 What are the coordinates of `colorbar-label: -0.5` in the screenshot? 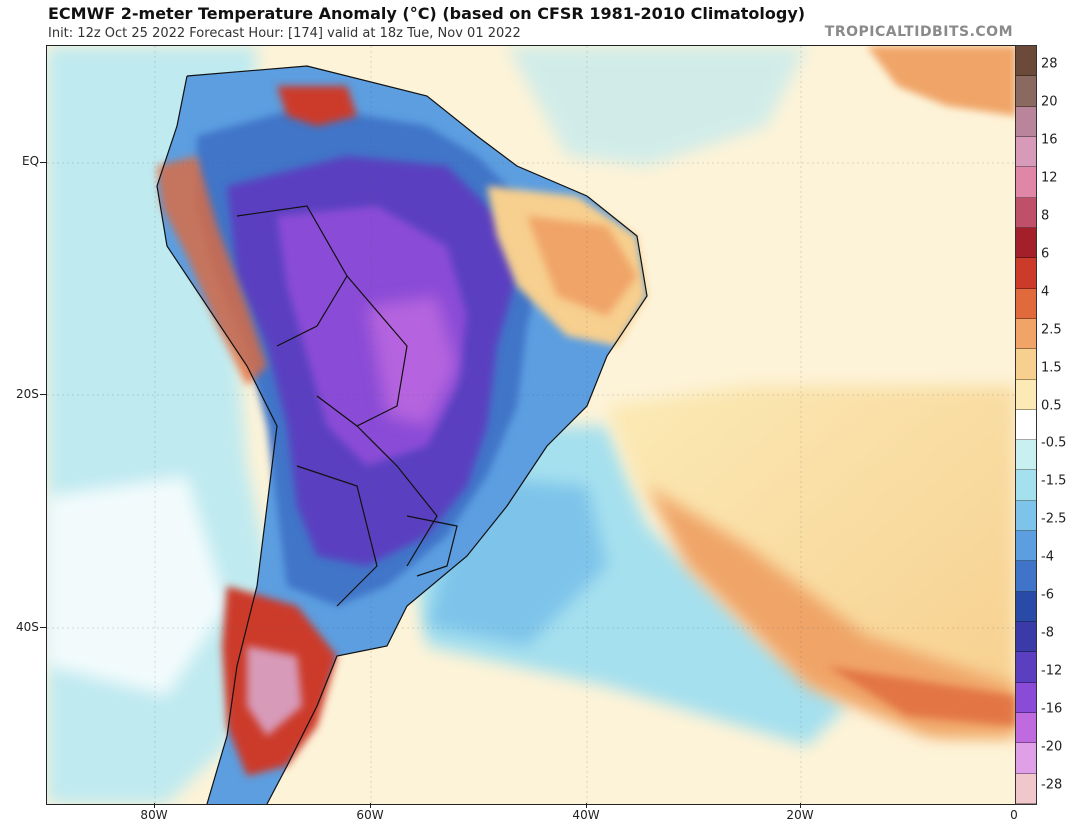 It's located at (1054, 443).